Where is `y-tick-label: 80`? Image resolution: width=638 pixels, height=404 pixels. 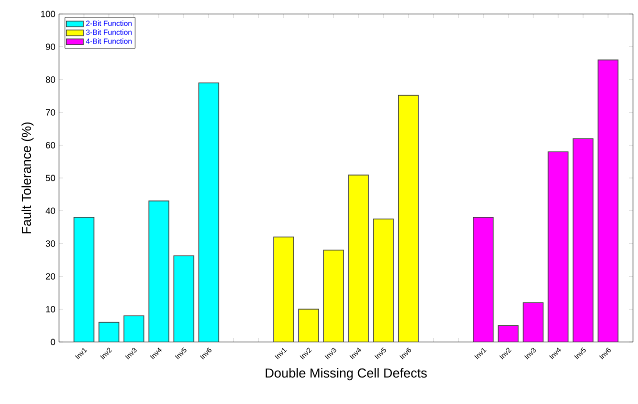 y-tick-label: 80 is located at coordinates (51, 79).